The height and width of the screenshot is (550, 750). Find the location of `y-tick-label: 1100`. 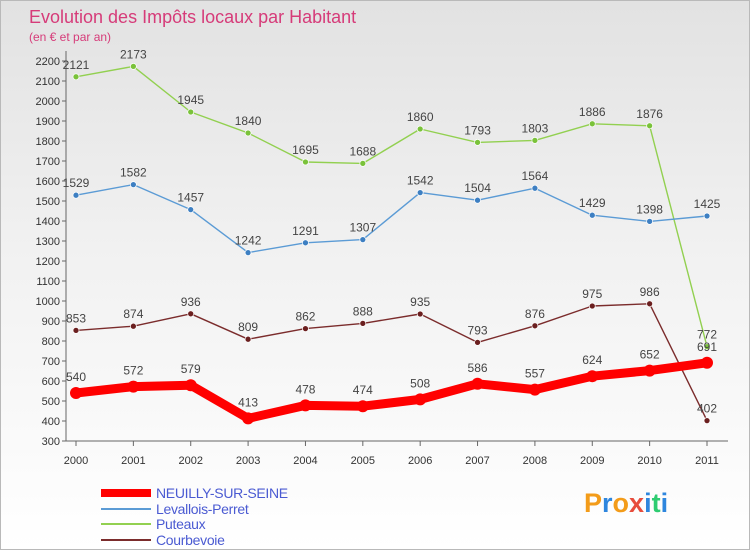

y-tick-label: 1100 is located at coordinates (48, 282).